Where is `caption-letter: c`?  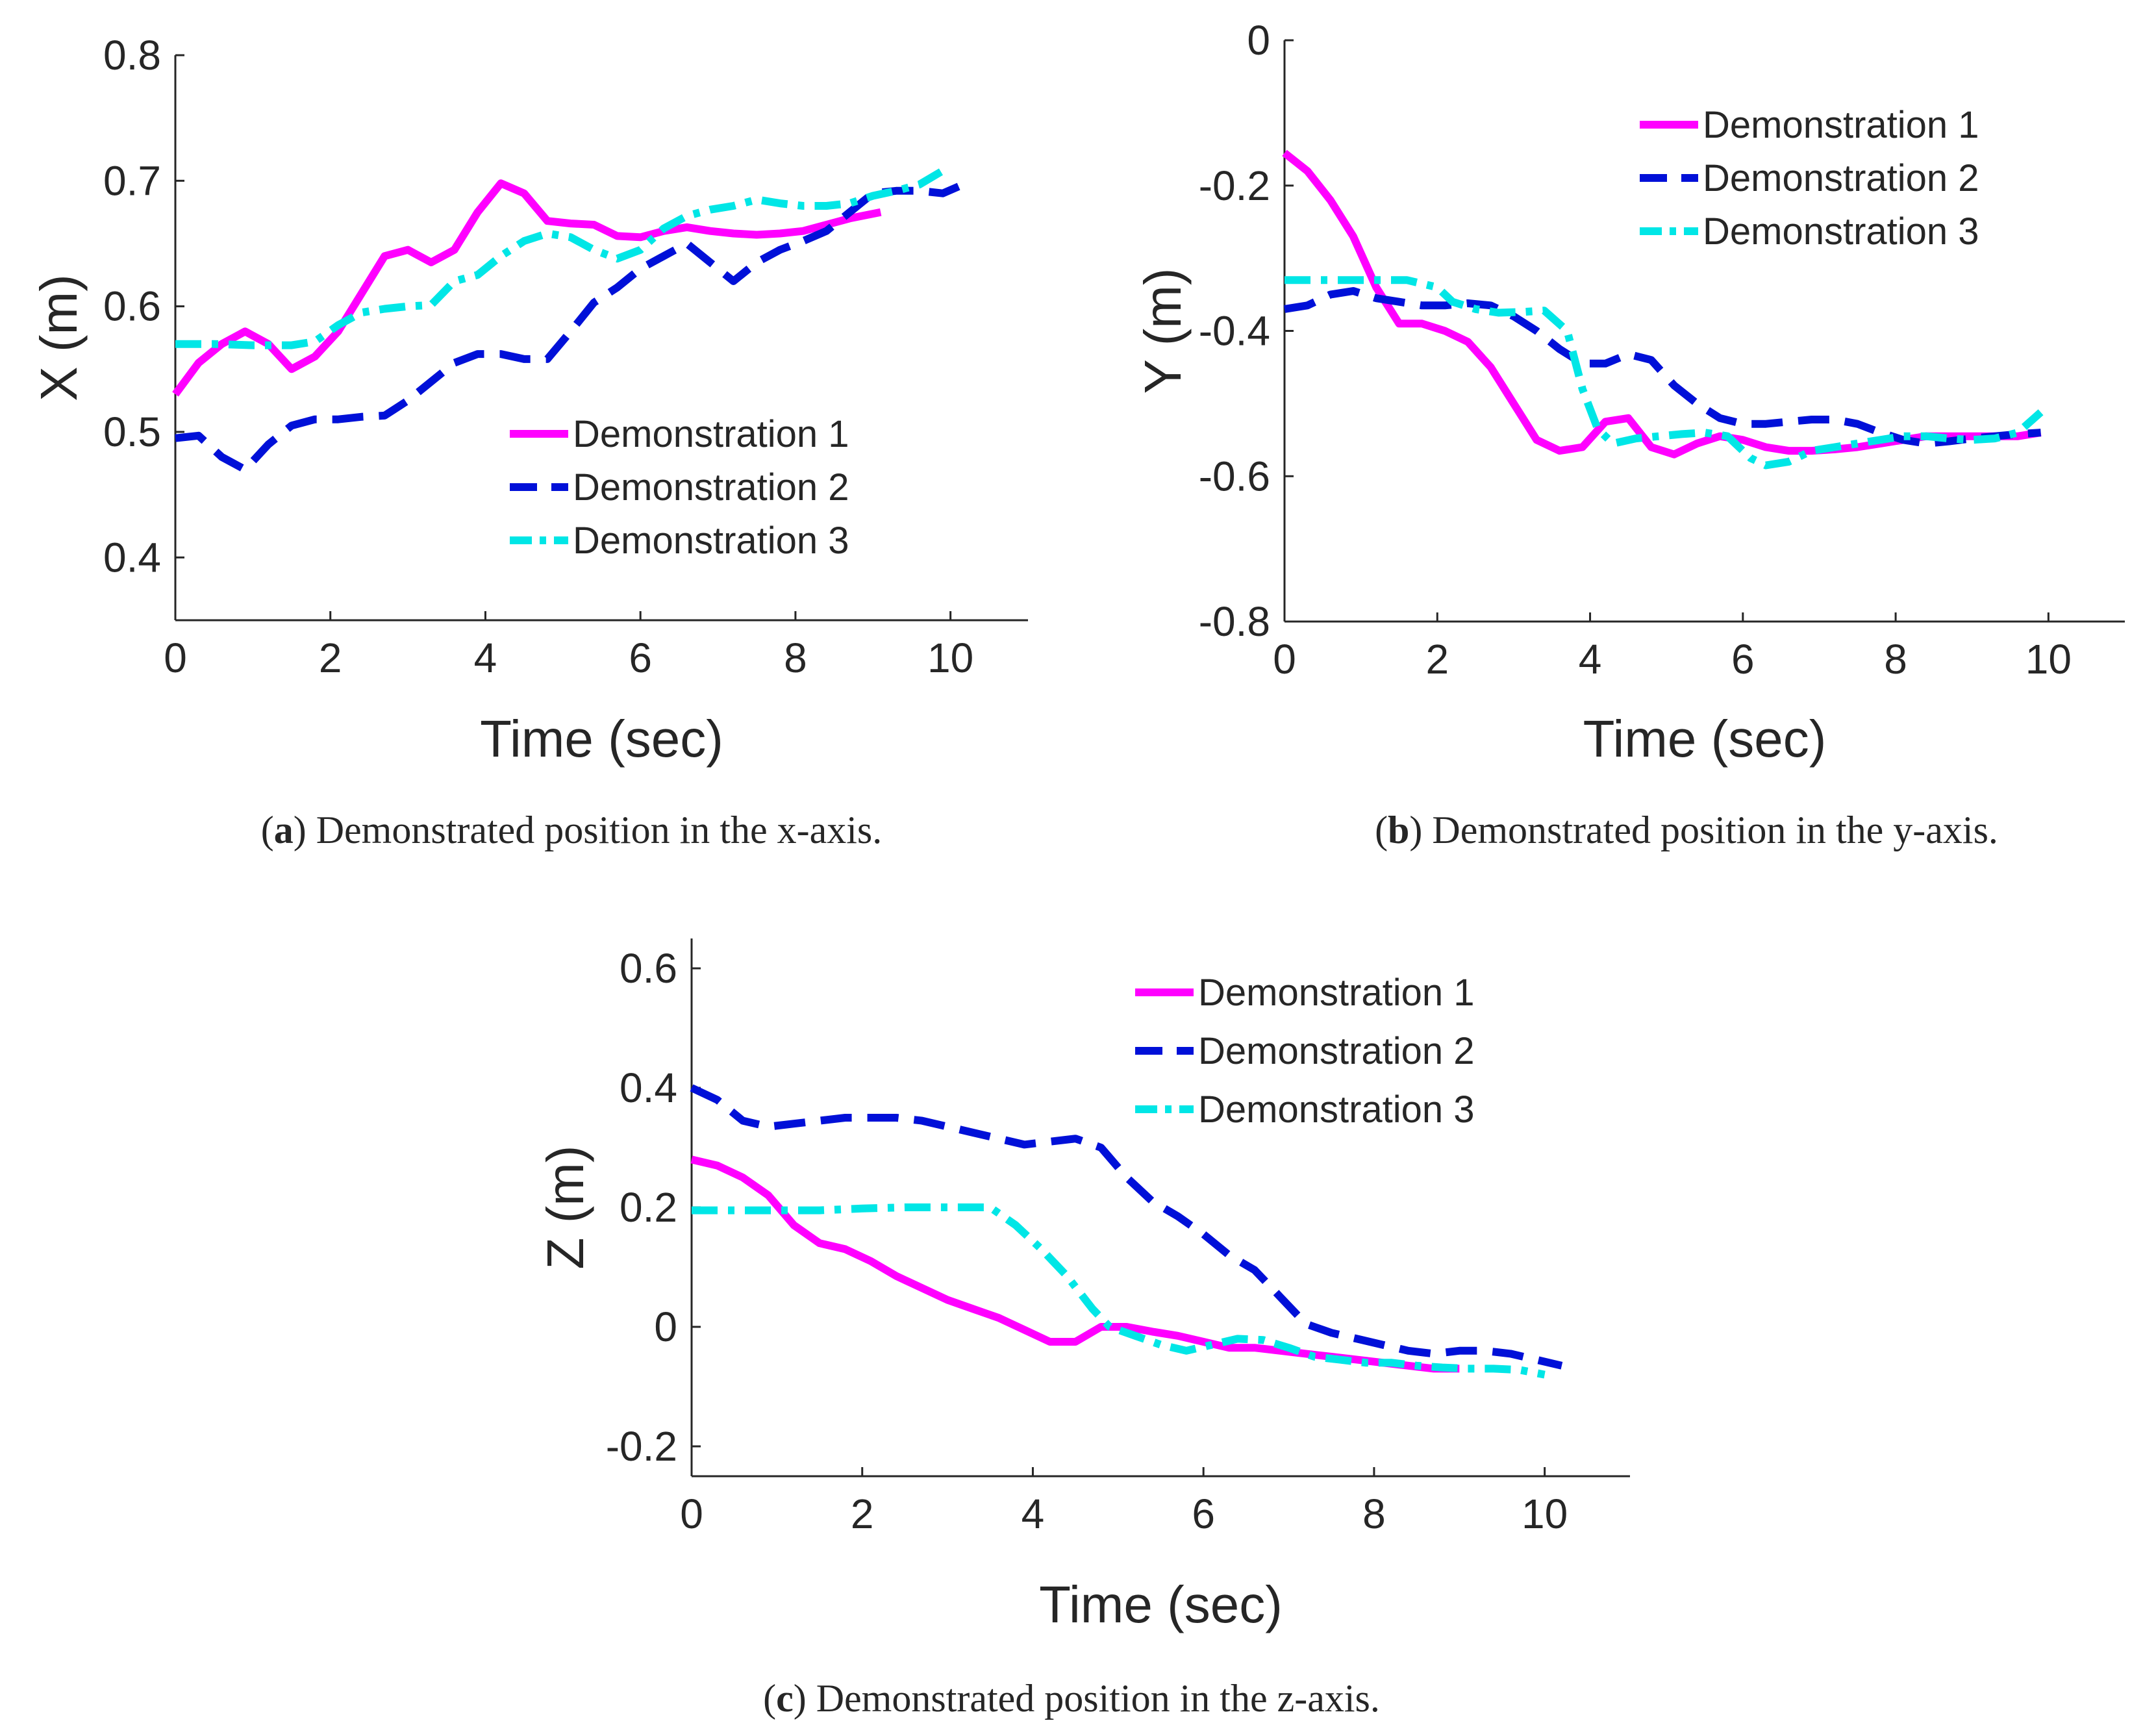 caption-letter: c is located at coordinates (785, 1698).